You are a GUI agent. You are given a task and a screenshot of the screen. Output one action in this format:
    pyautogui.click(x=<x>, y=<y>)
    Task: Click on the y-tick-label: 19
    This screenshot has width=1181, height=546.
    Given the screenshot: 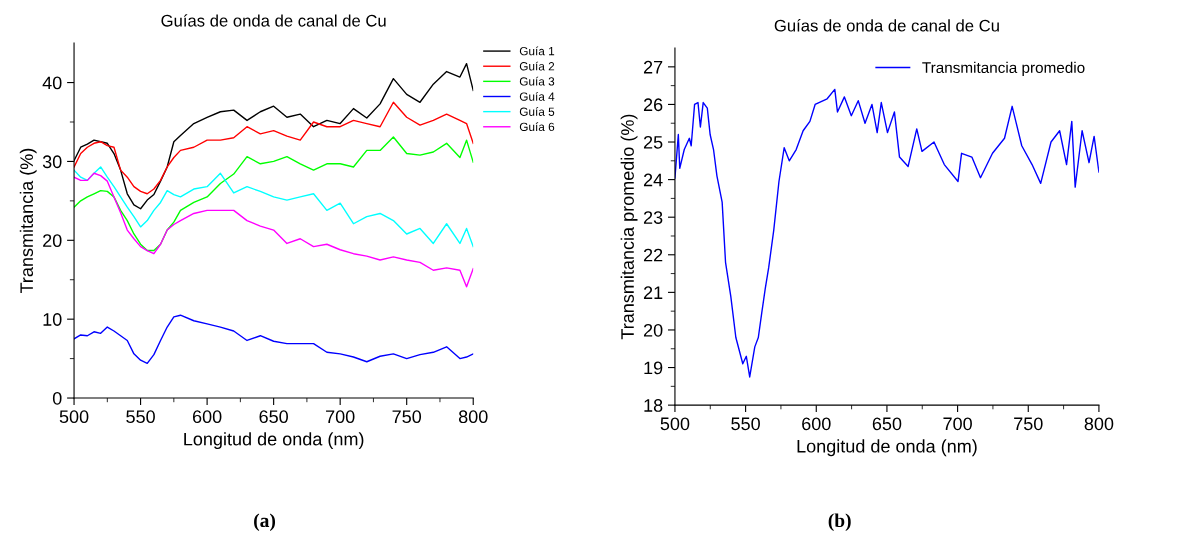 What is the action you would take?
    pyautogui.click(x=653, y=368)
    